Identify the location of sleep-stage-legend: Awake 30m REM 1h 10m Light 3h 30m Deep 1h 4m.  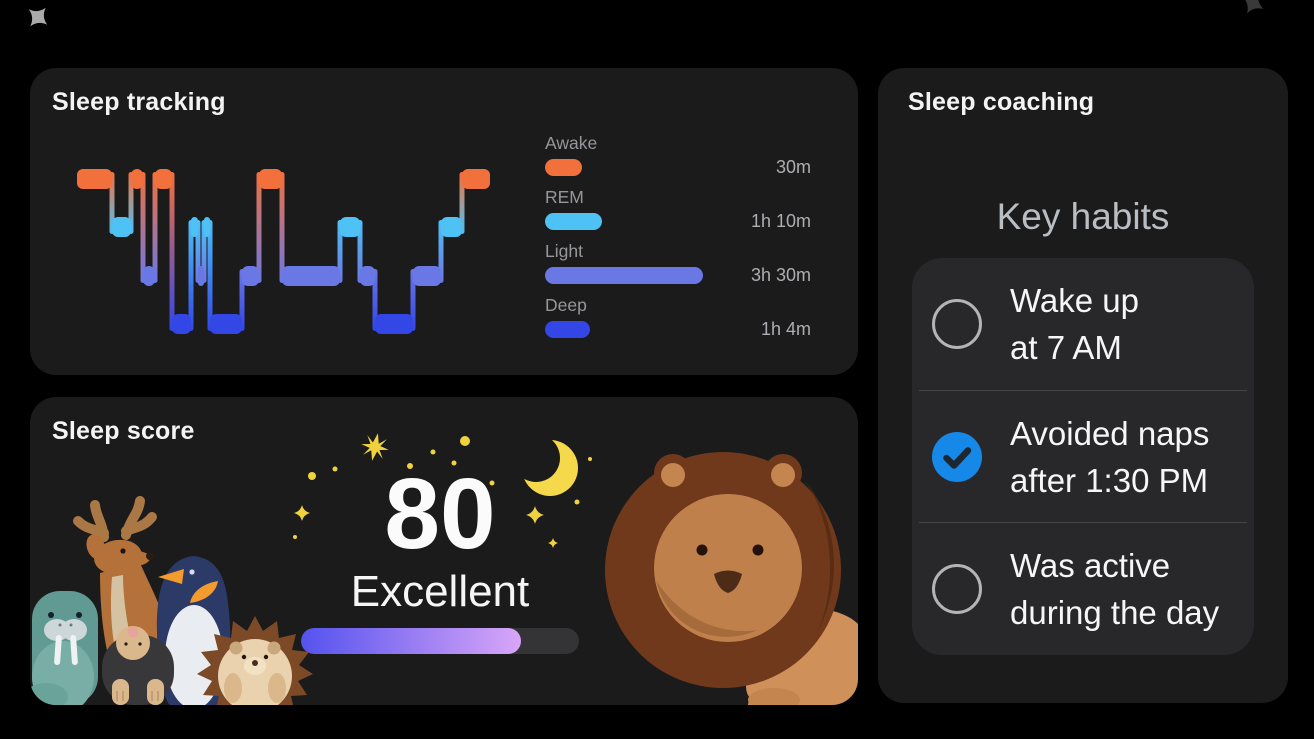
(678, 242).